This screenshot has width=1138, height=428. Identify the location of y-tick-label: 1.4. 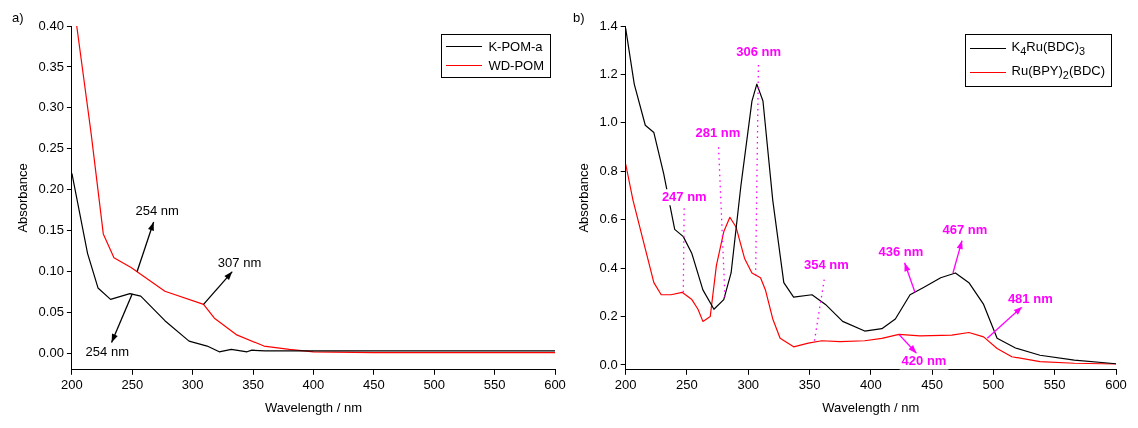
(608, 25).